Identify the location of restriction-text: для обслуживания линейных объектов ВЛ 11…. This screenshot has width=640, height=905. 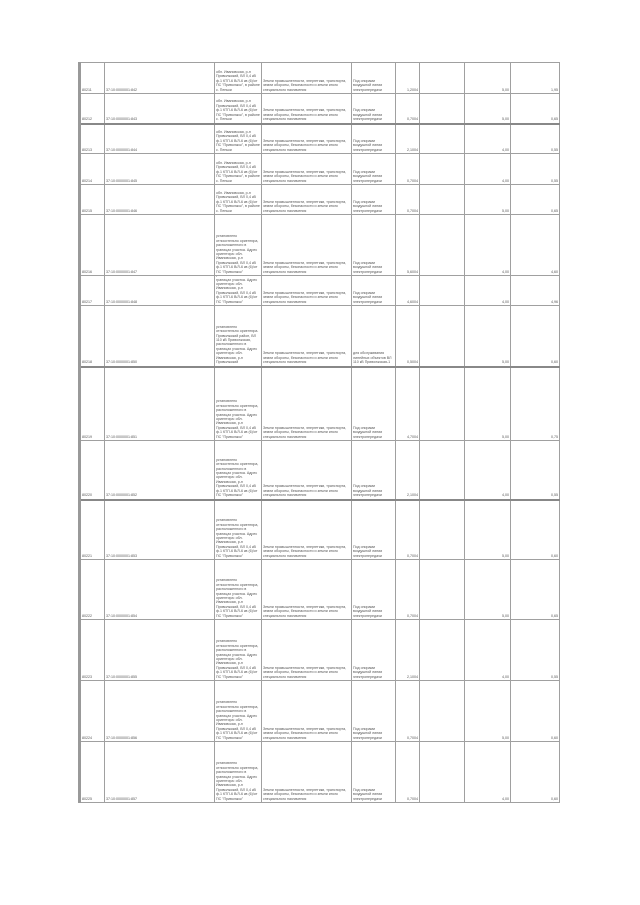
(372, 358).